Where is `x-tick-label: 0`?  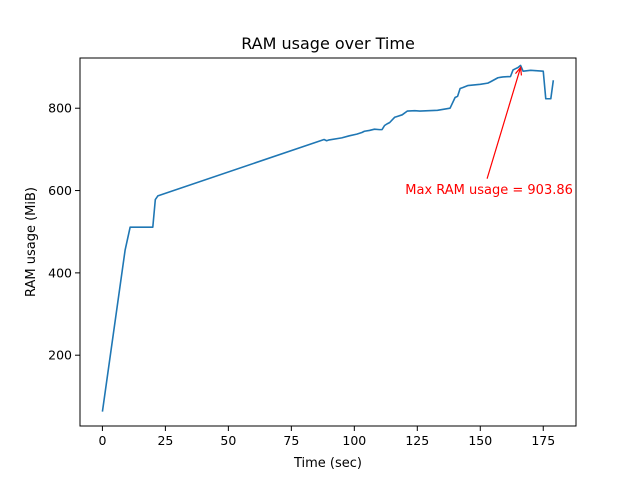 x-tick-label: 0 is located at coordinates (102, 440).